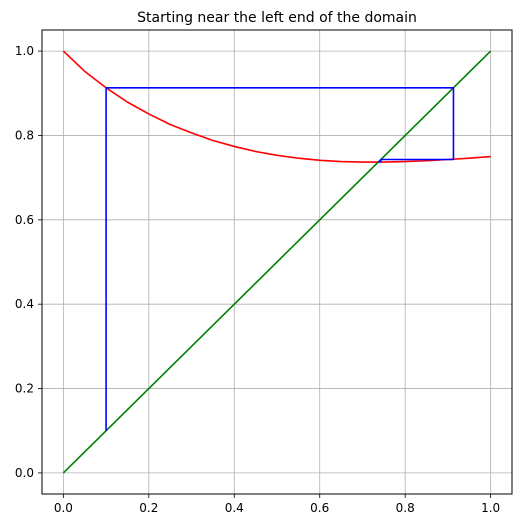  What do you see at coordinates (405, 508) in the screenshot?
I see `x-tick-label-4: 0.8` at bounding box center [405, 508].